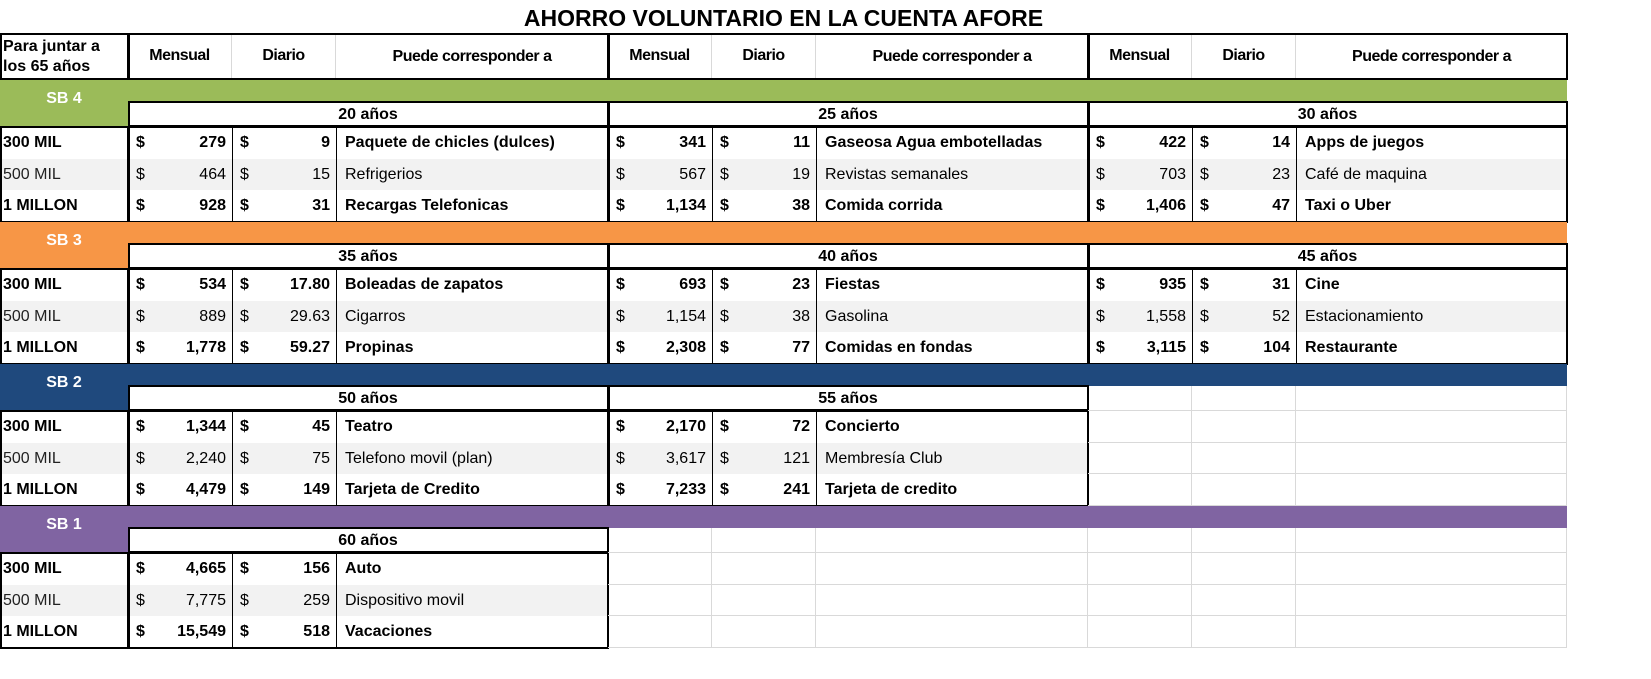 This screenshot has width=1651, height=679. Describe the element at coordinates (952, 316) in the screenshot. I see `expense-example: Gasolina` at that location.